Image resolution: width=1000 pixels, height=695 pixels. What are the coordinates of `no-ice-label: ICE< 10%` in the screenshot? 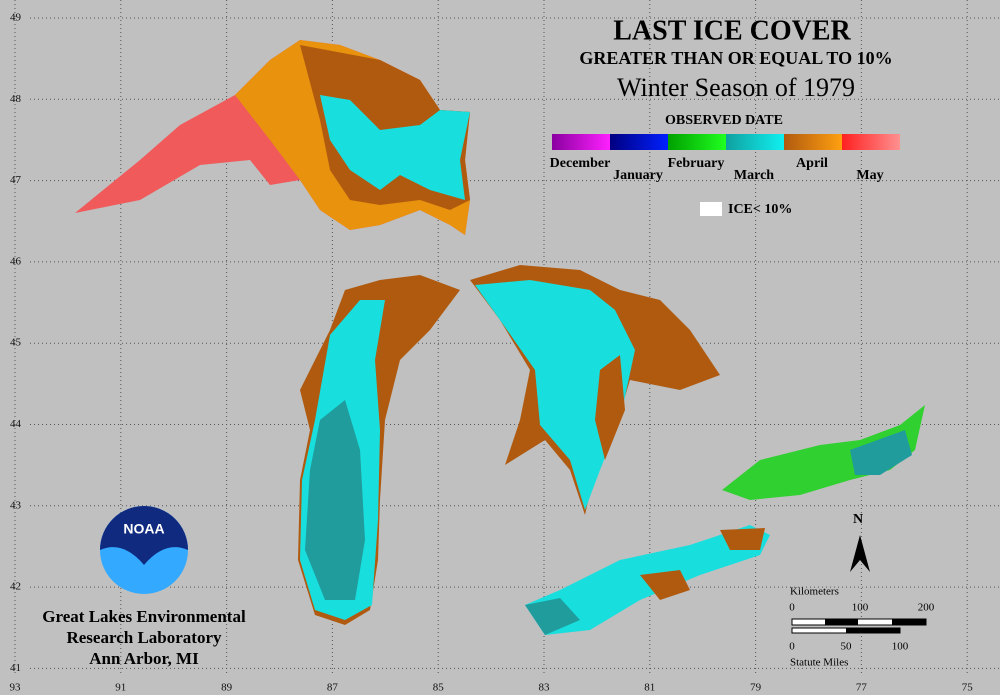 It's located at (760, 209).